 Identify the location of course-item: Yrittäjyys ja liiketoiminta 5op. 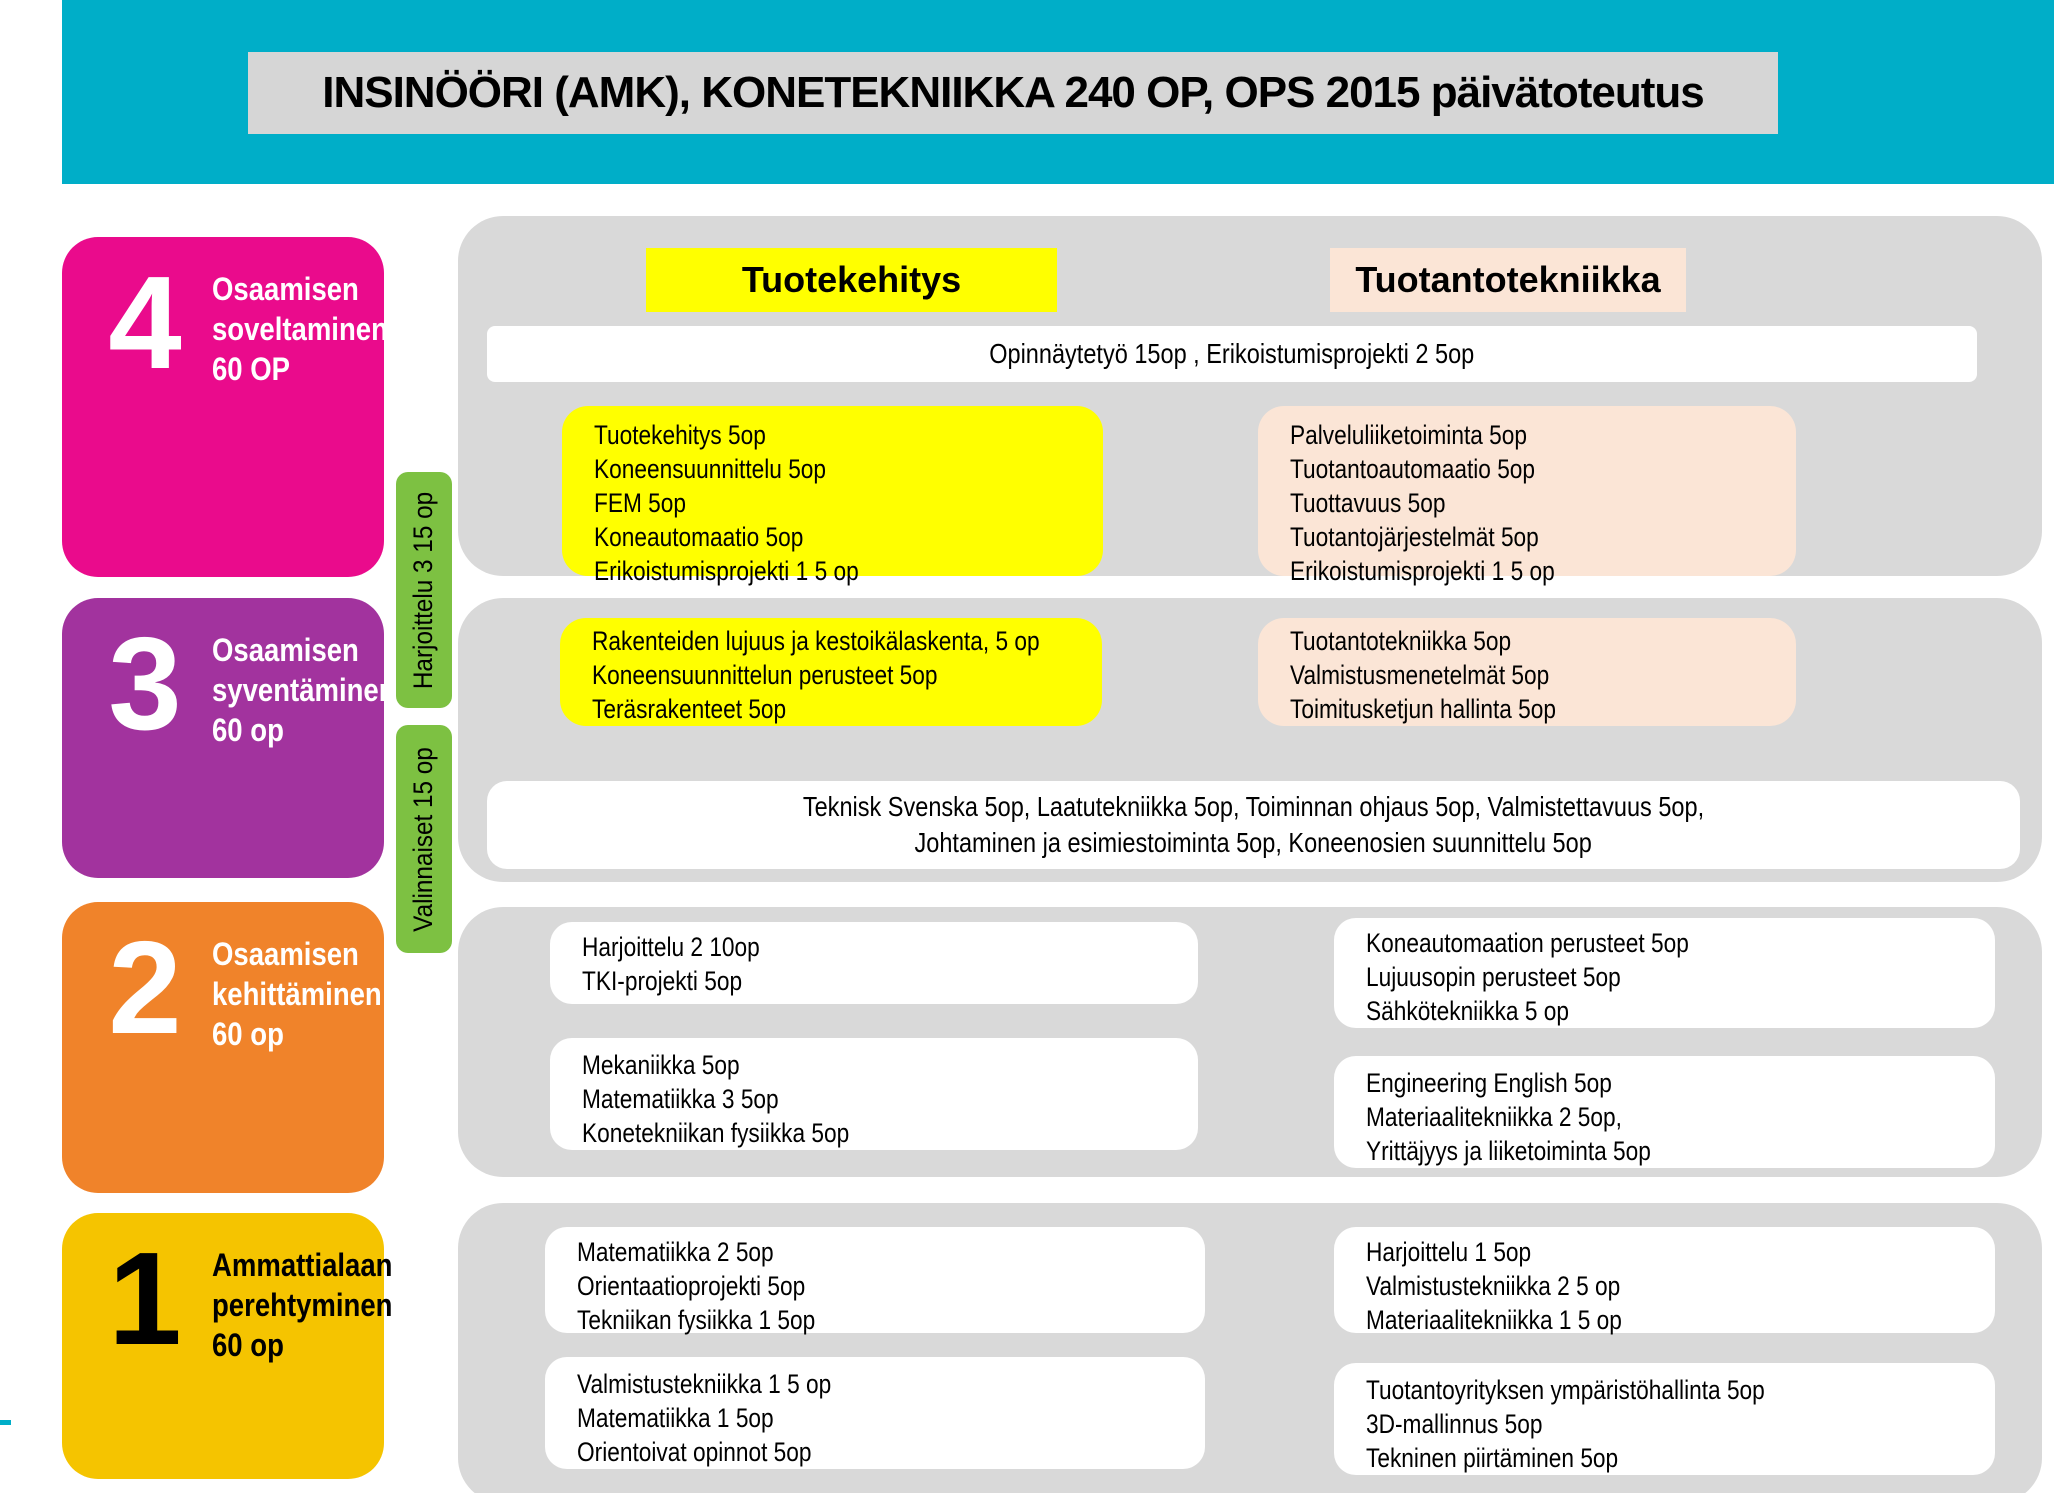
(1508, 1151).